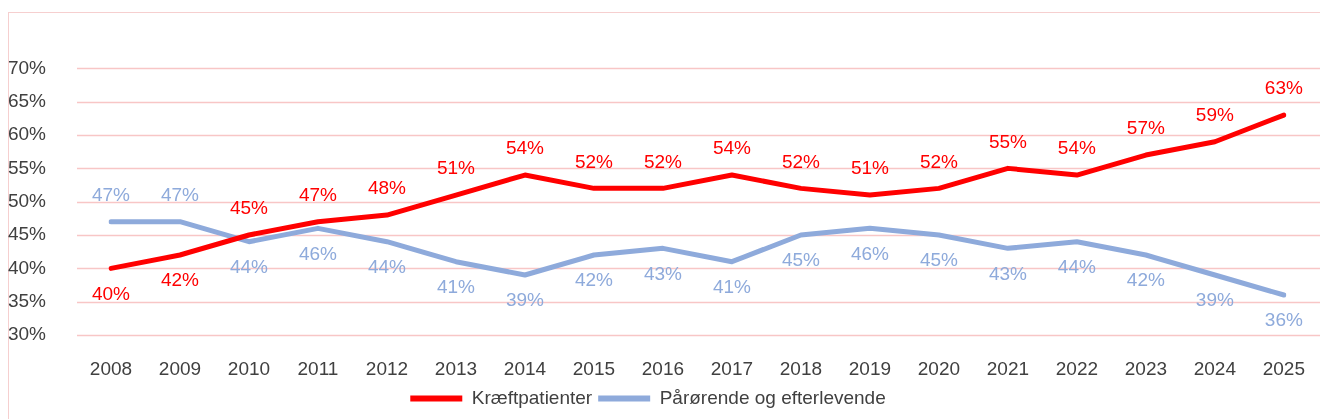  Describe the element at coordinates (27, 67) in the screenshot. I see `y-tick-label: 70%` at that location.